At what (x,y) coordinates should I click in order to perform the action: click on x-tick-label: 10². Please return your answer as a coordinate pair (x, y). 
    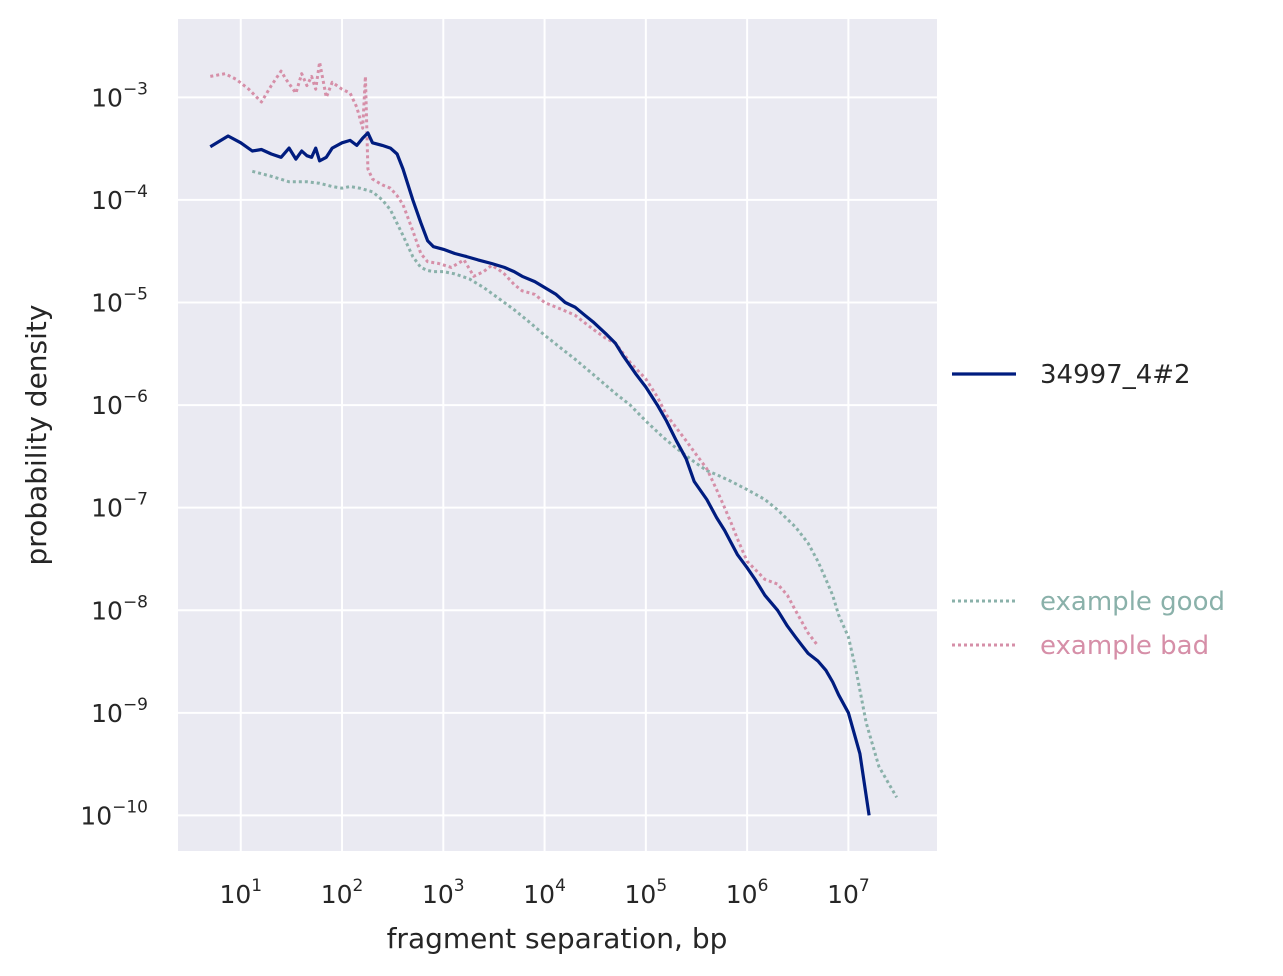
    Looking at the image, I should click on (342, 892).